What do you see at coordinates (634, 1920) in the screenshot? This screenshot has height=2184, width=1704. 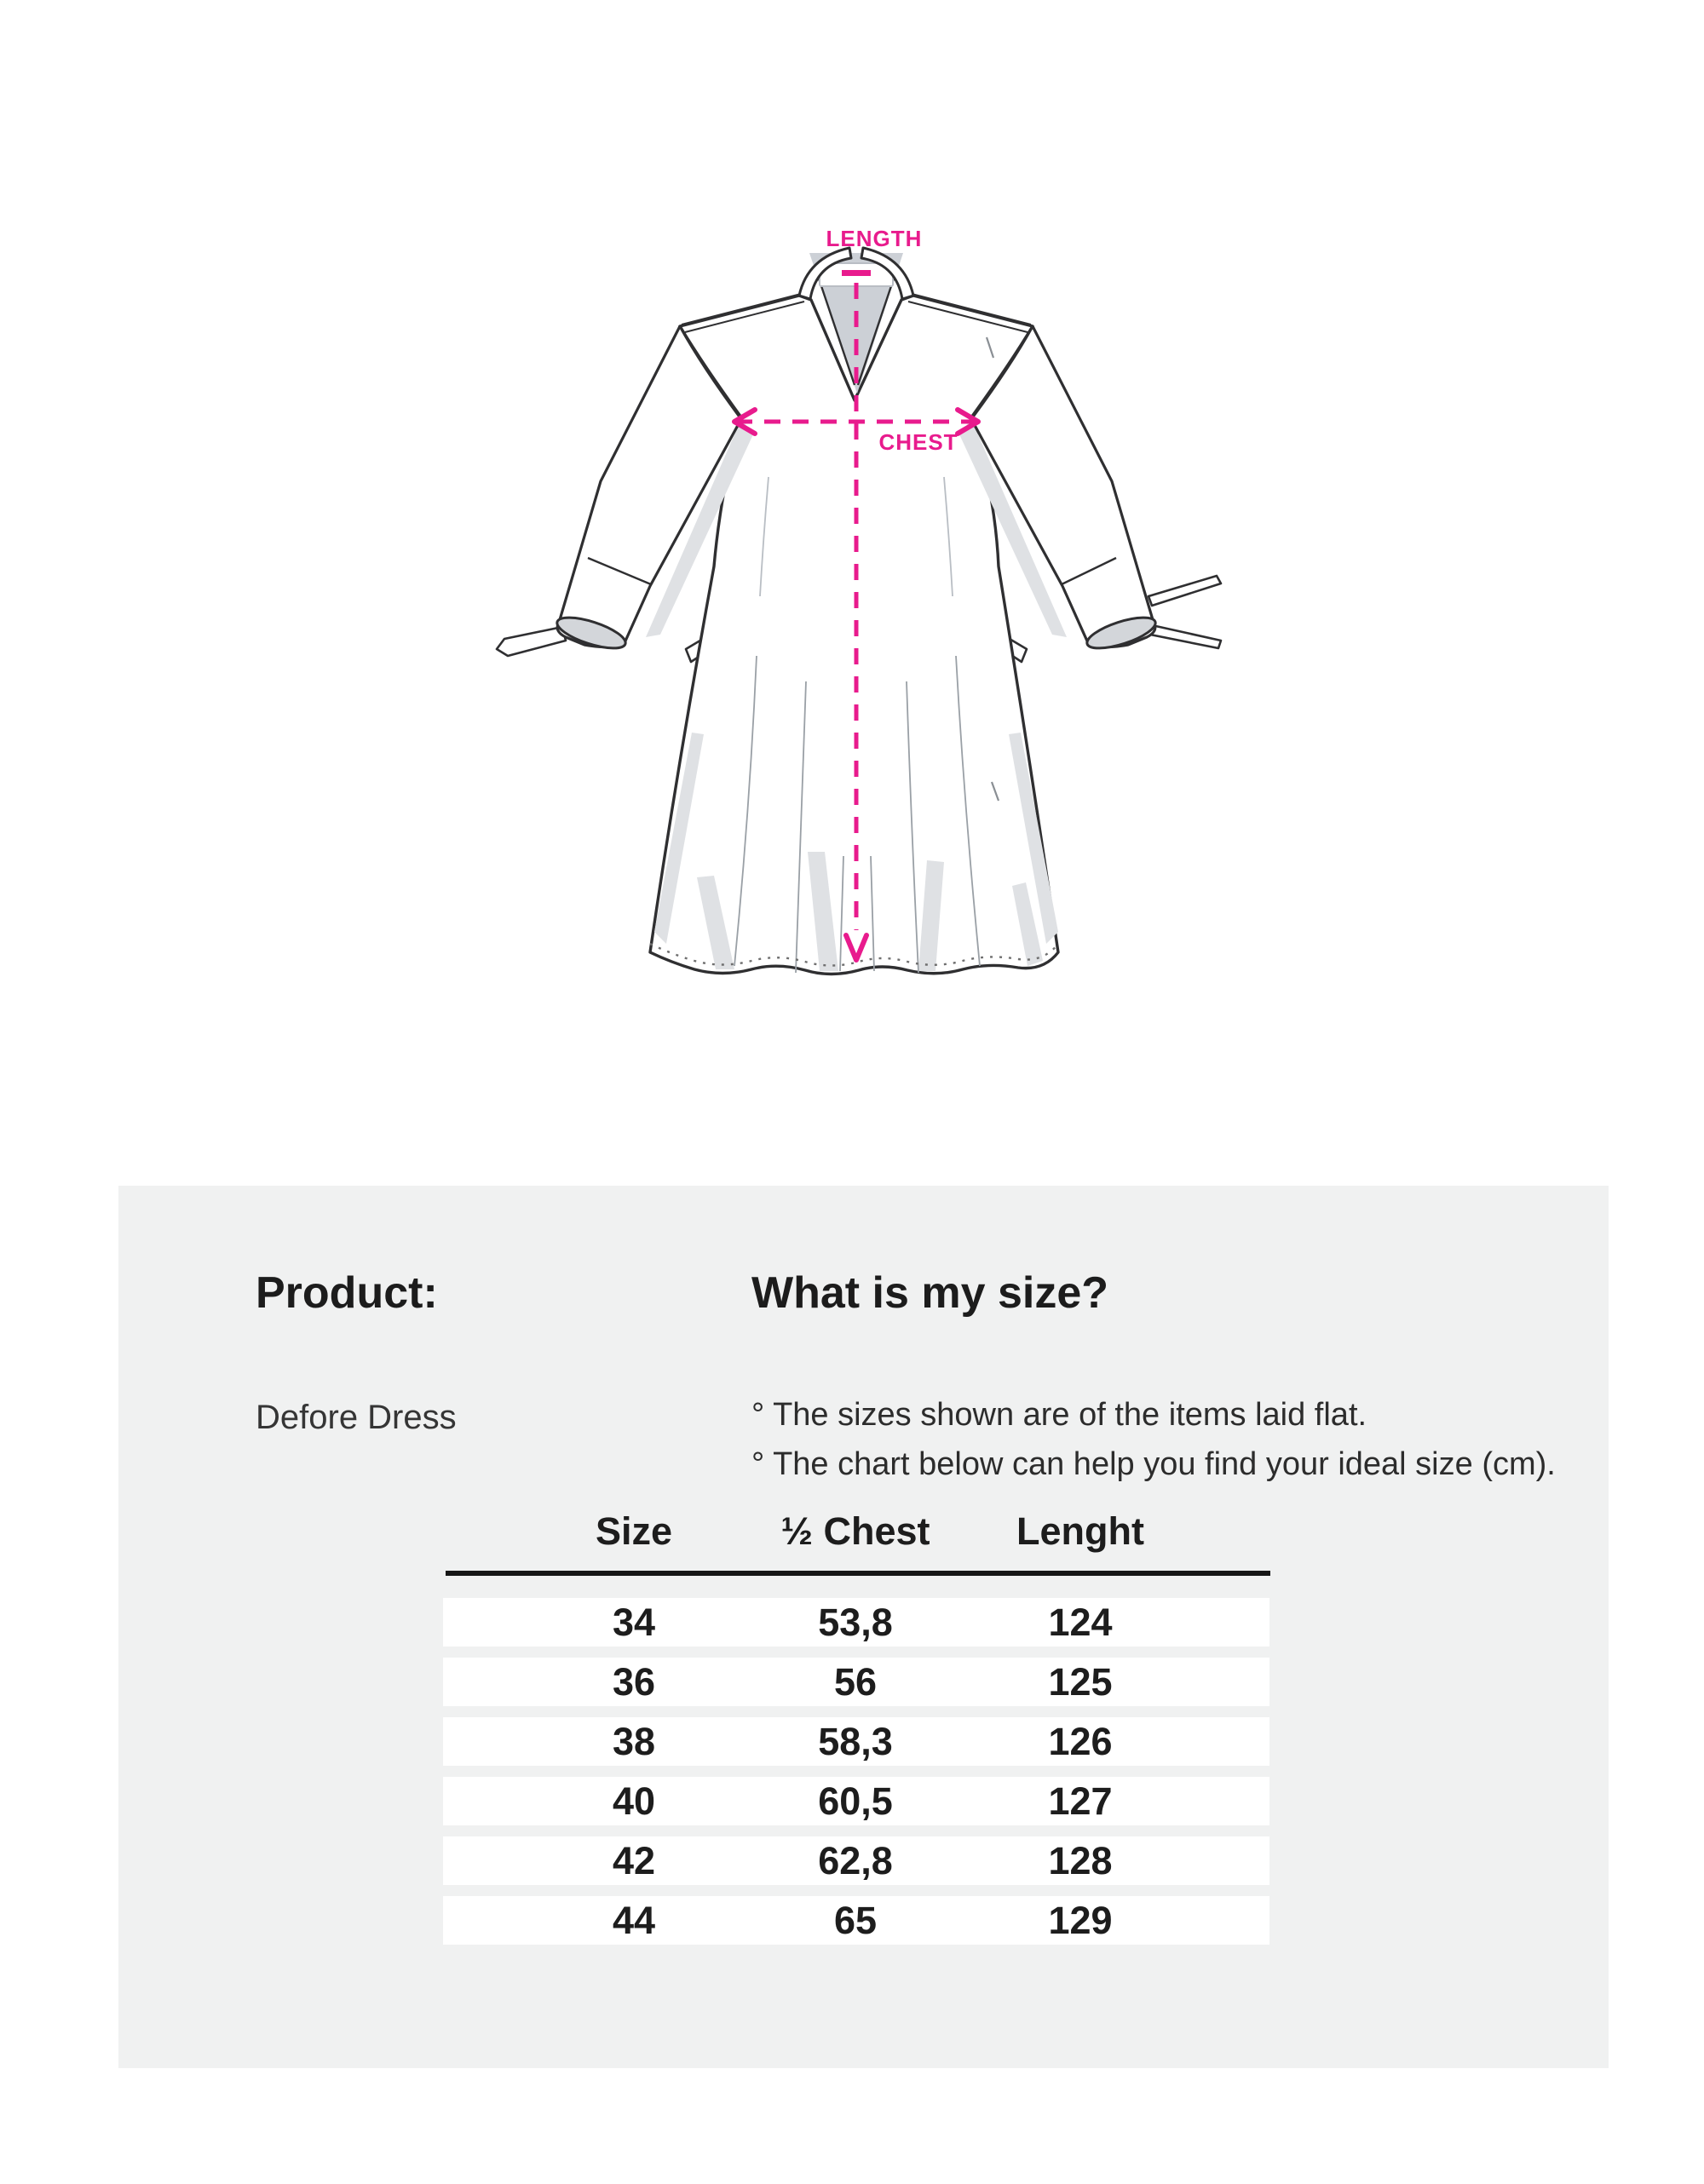 I see `size-value: 44` at bounding box center [634, 1920].